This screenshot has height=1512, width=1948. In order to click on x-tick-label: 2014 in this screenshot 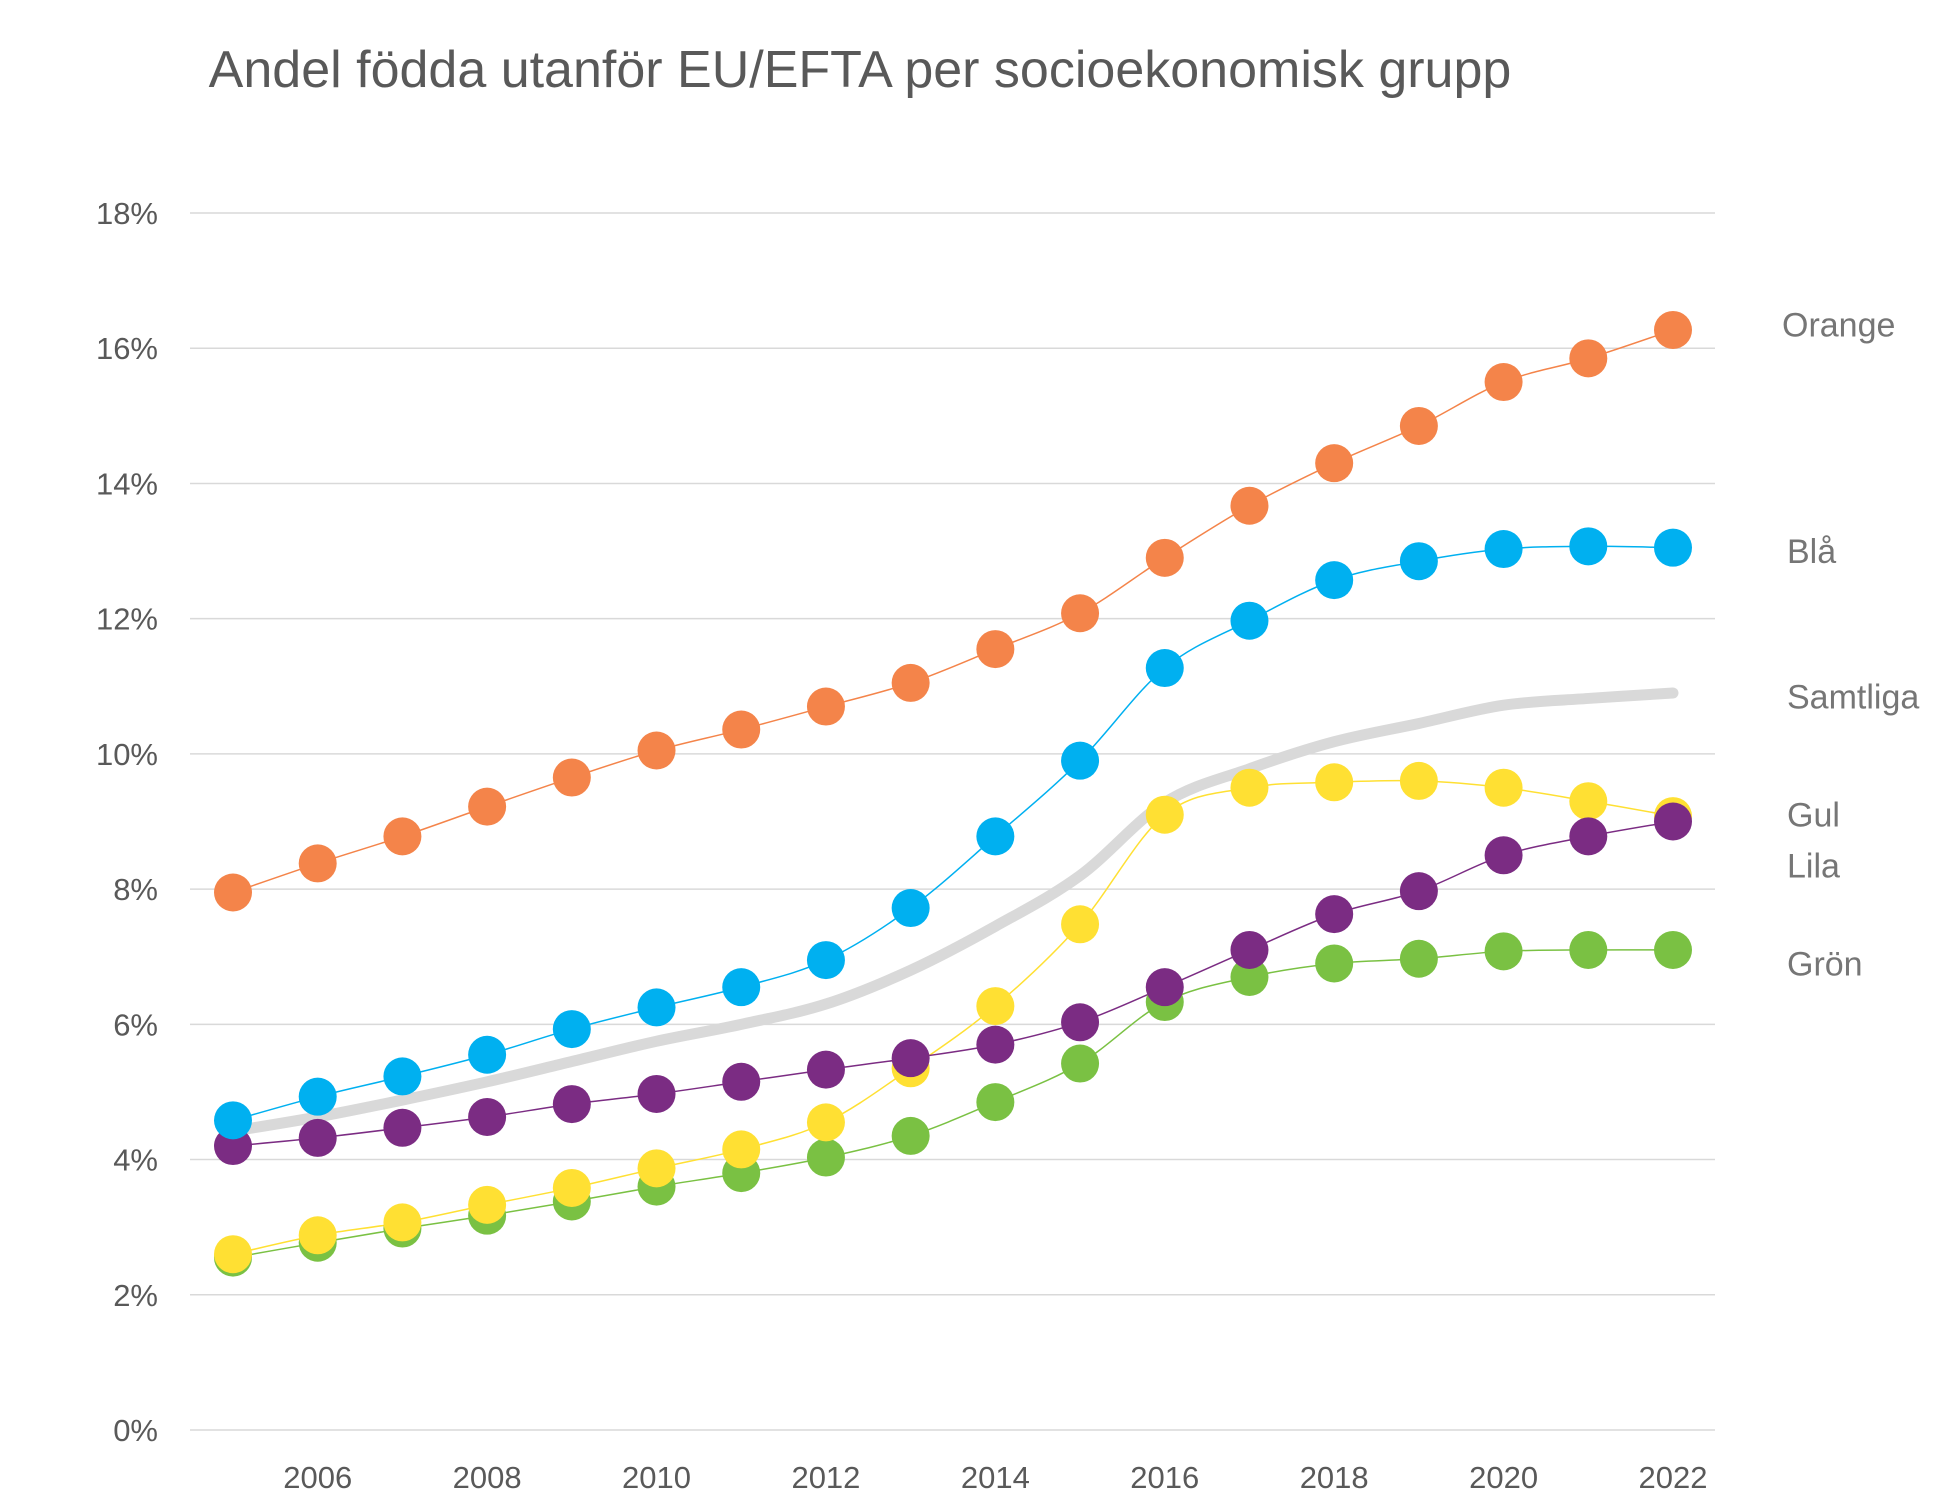, I will do `click(995, 1477)`.